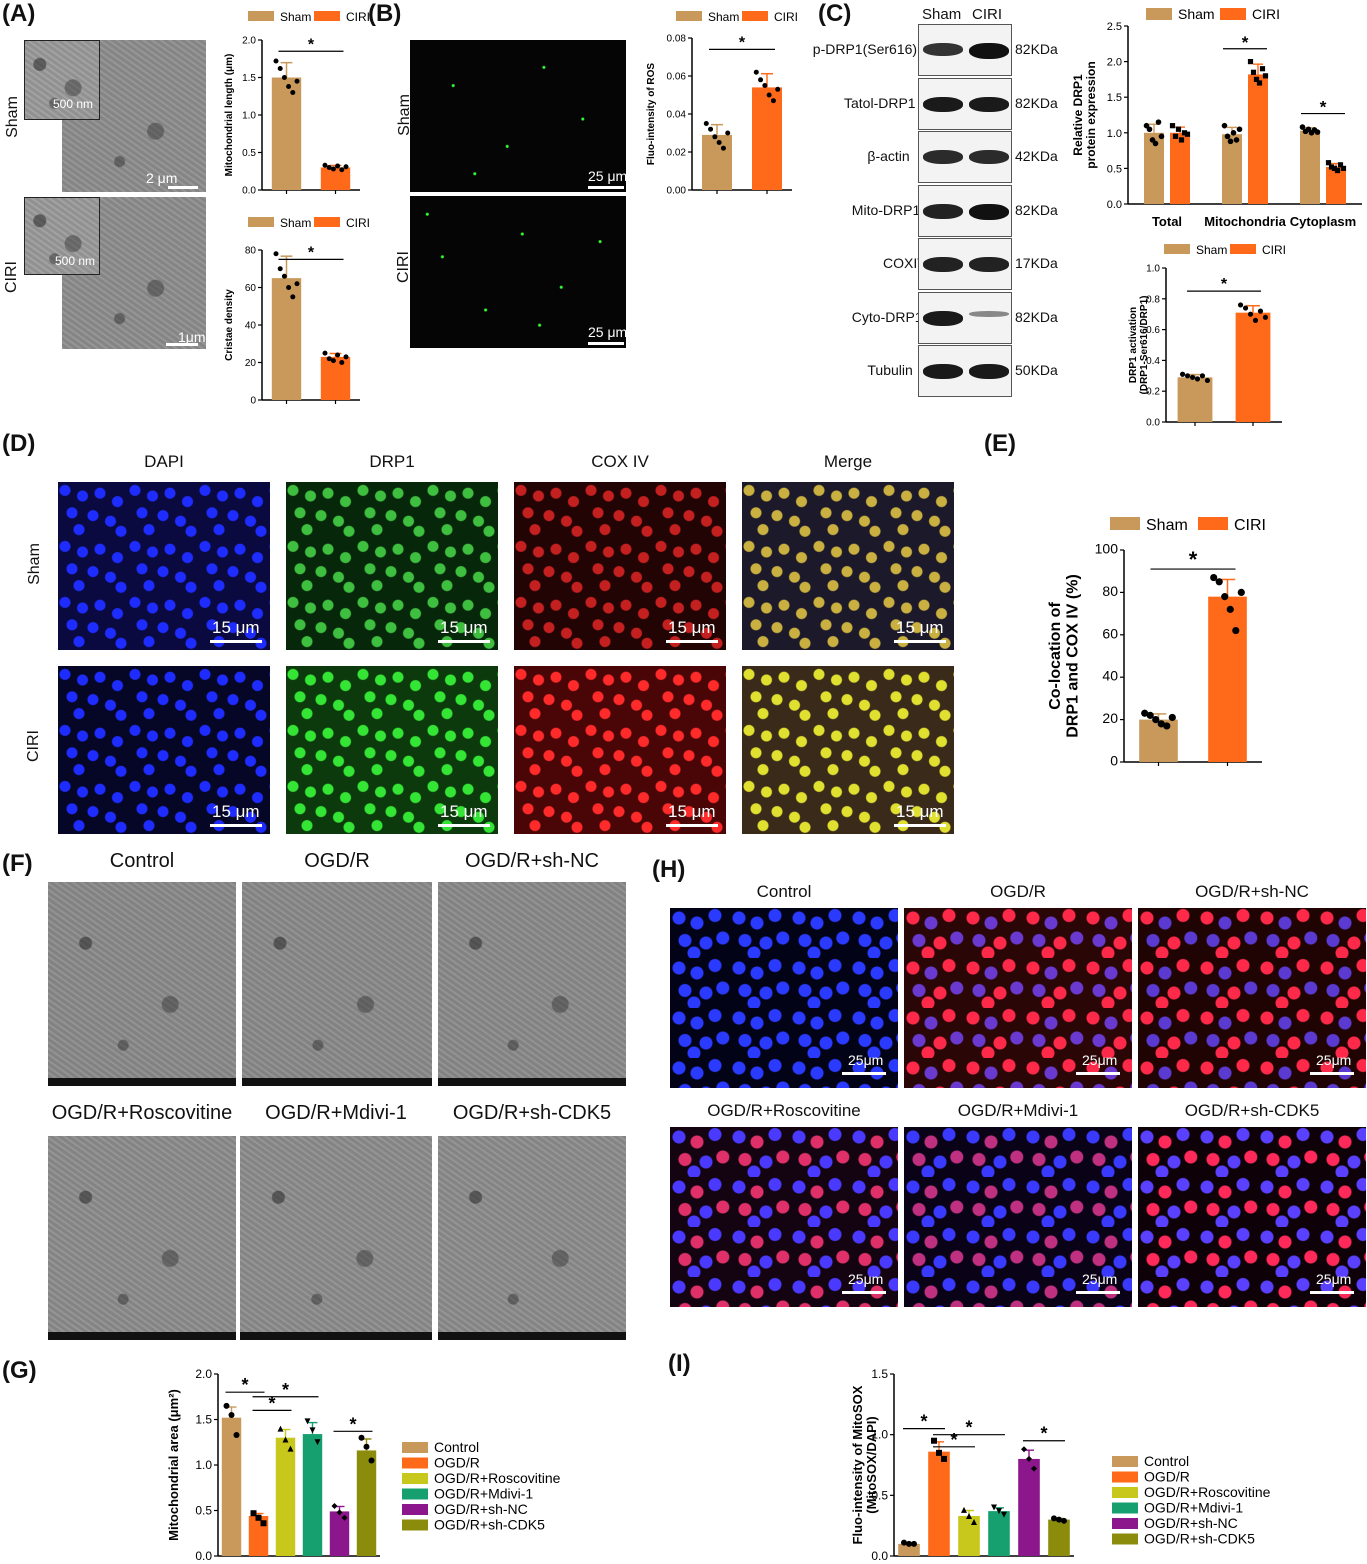 The height and width of the screenshot is (1564, 1367). What do you see at coordinates (481, 1509) in the screenshot?
I see `legend-label: OGD/R+sh-NC` at bounding box center [481, 1509].